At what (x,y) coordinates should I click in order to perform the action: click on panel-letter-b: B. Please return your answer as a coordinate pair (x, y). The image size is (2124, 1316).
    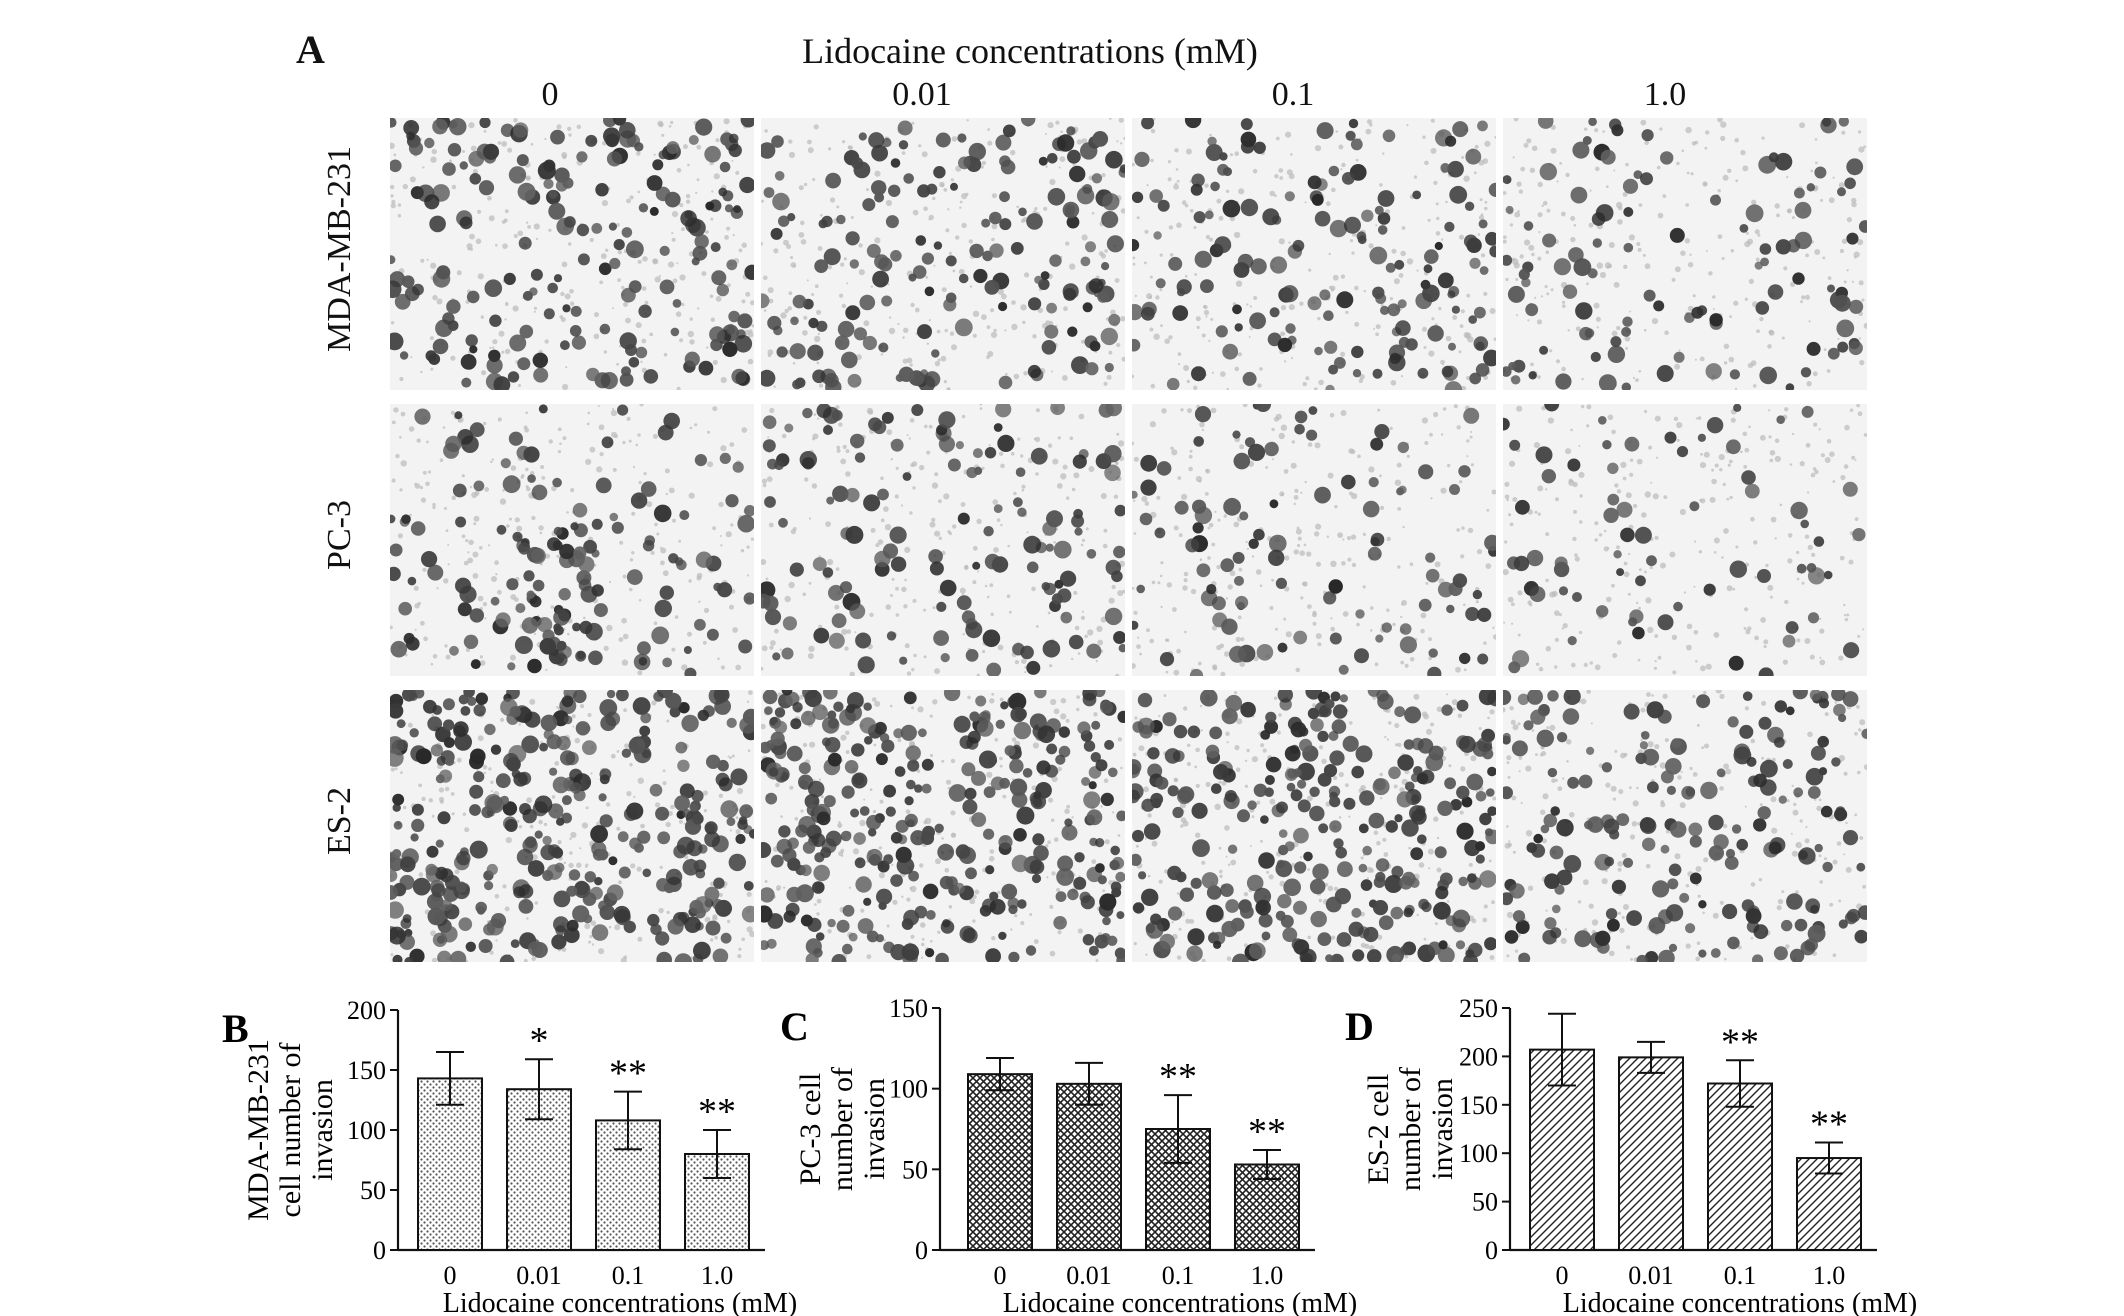
    Looking at the image, I should click on (235, 1028).